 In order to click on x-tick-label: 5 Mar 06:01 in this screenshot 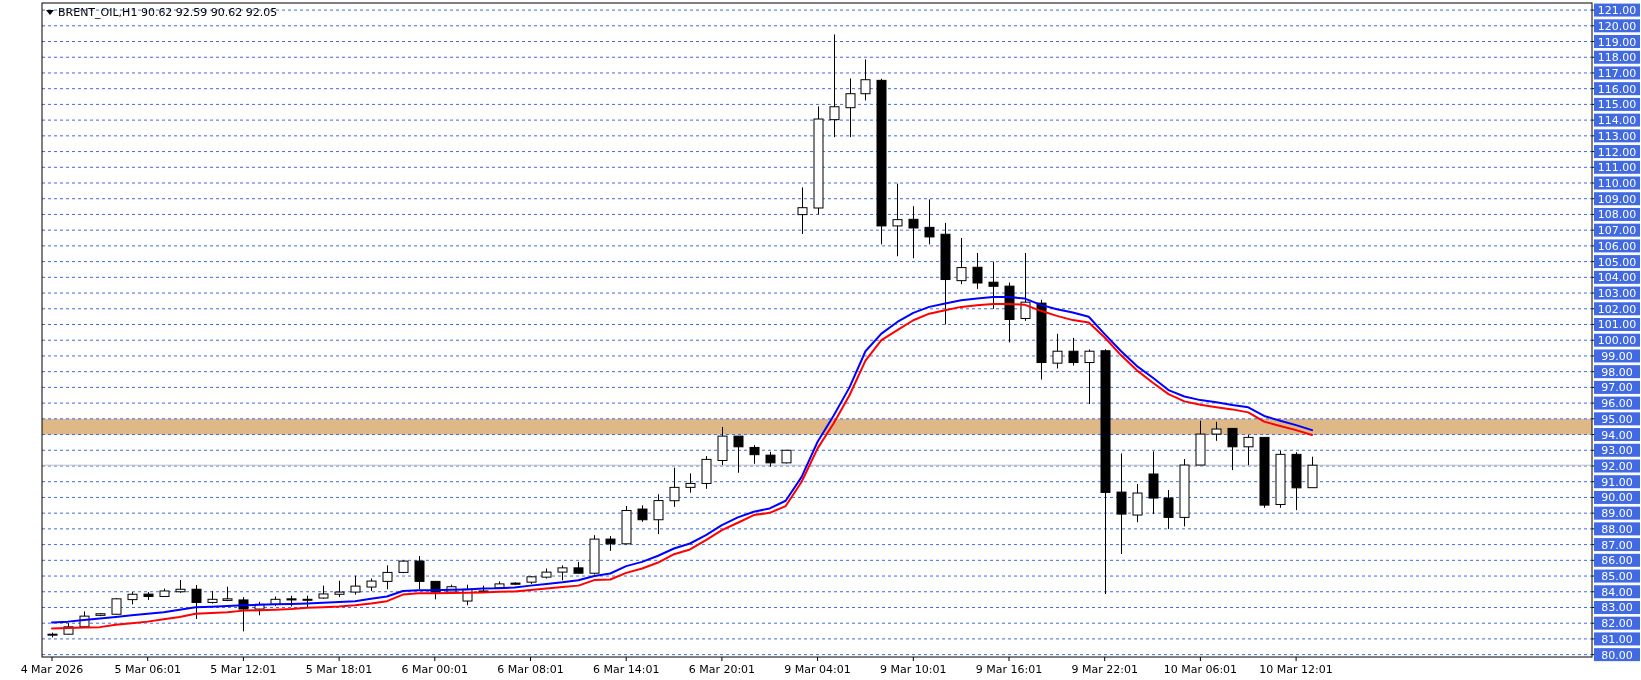, I will do `click(147, 669)`.